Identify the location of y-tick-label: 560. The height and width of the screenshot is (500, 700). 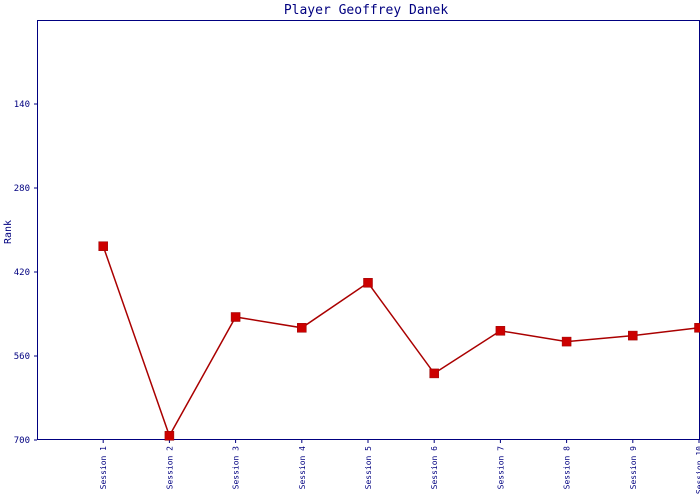
(22, 357).